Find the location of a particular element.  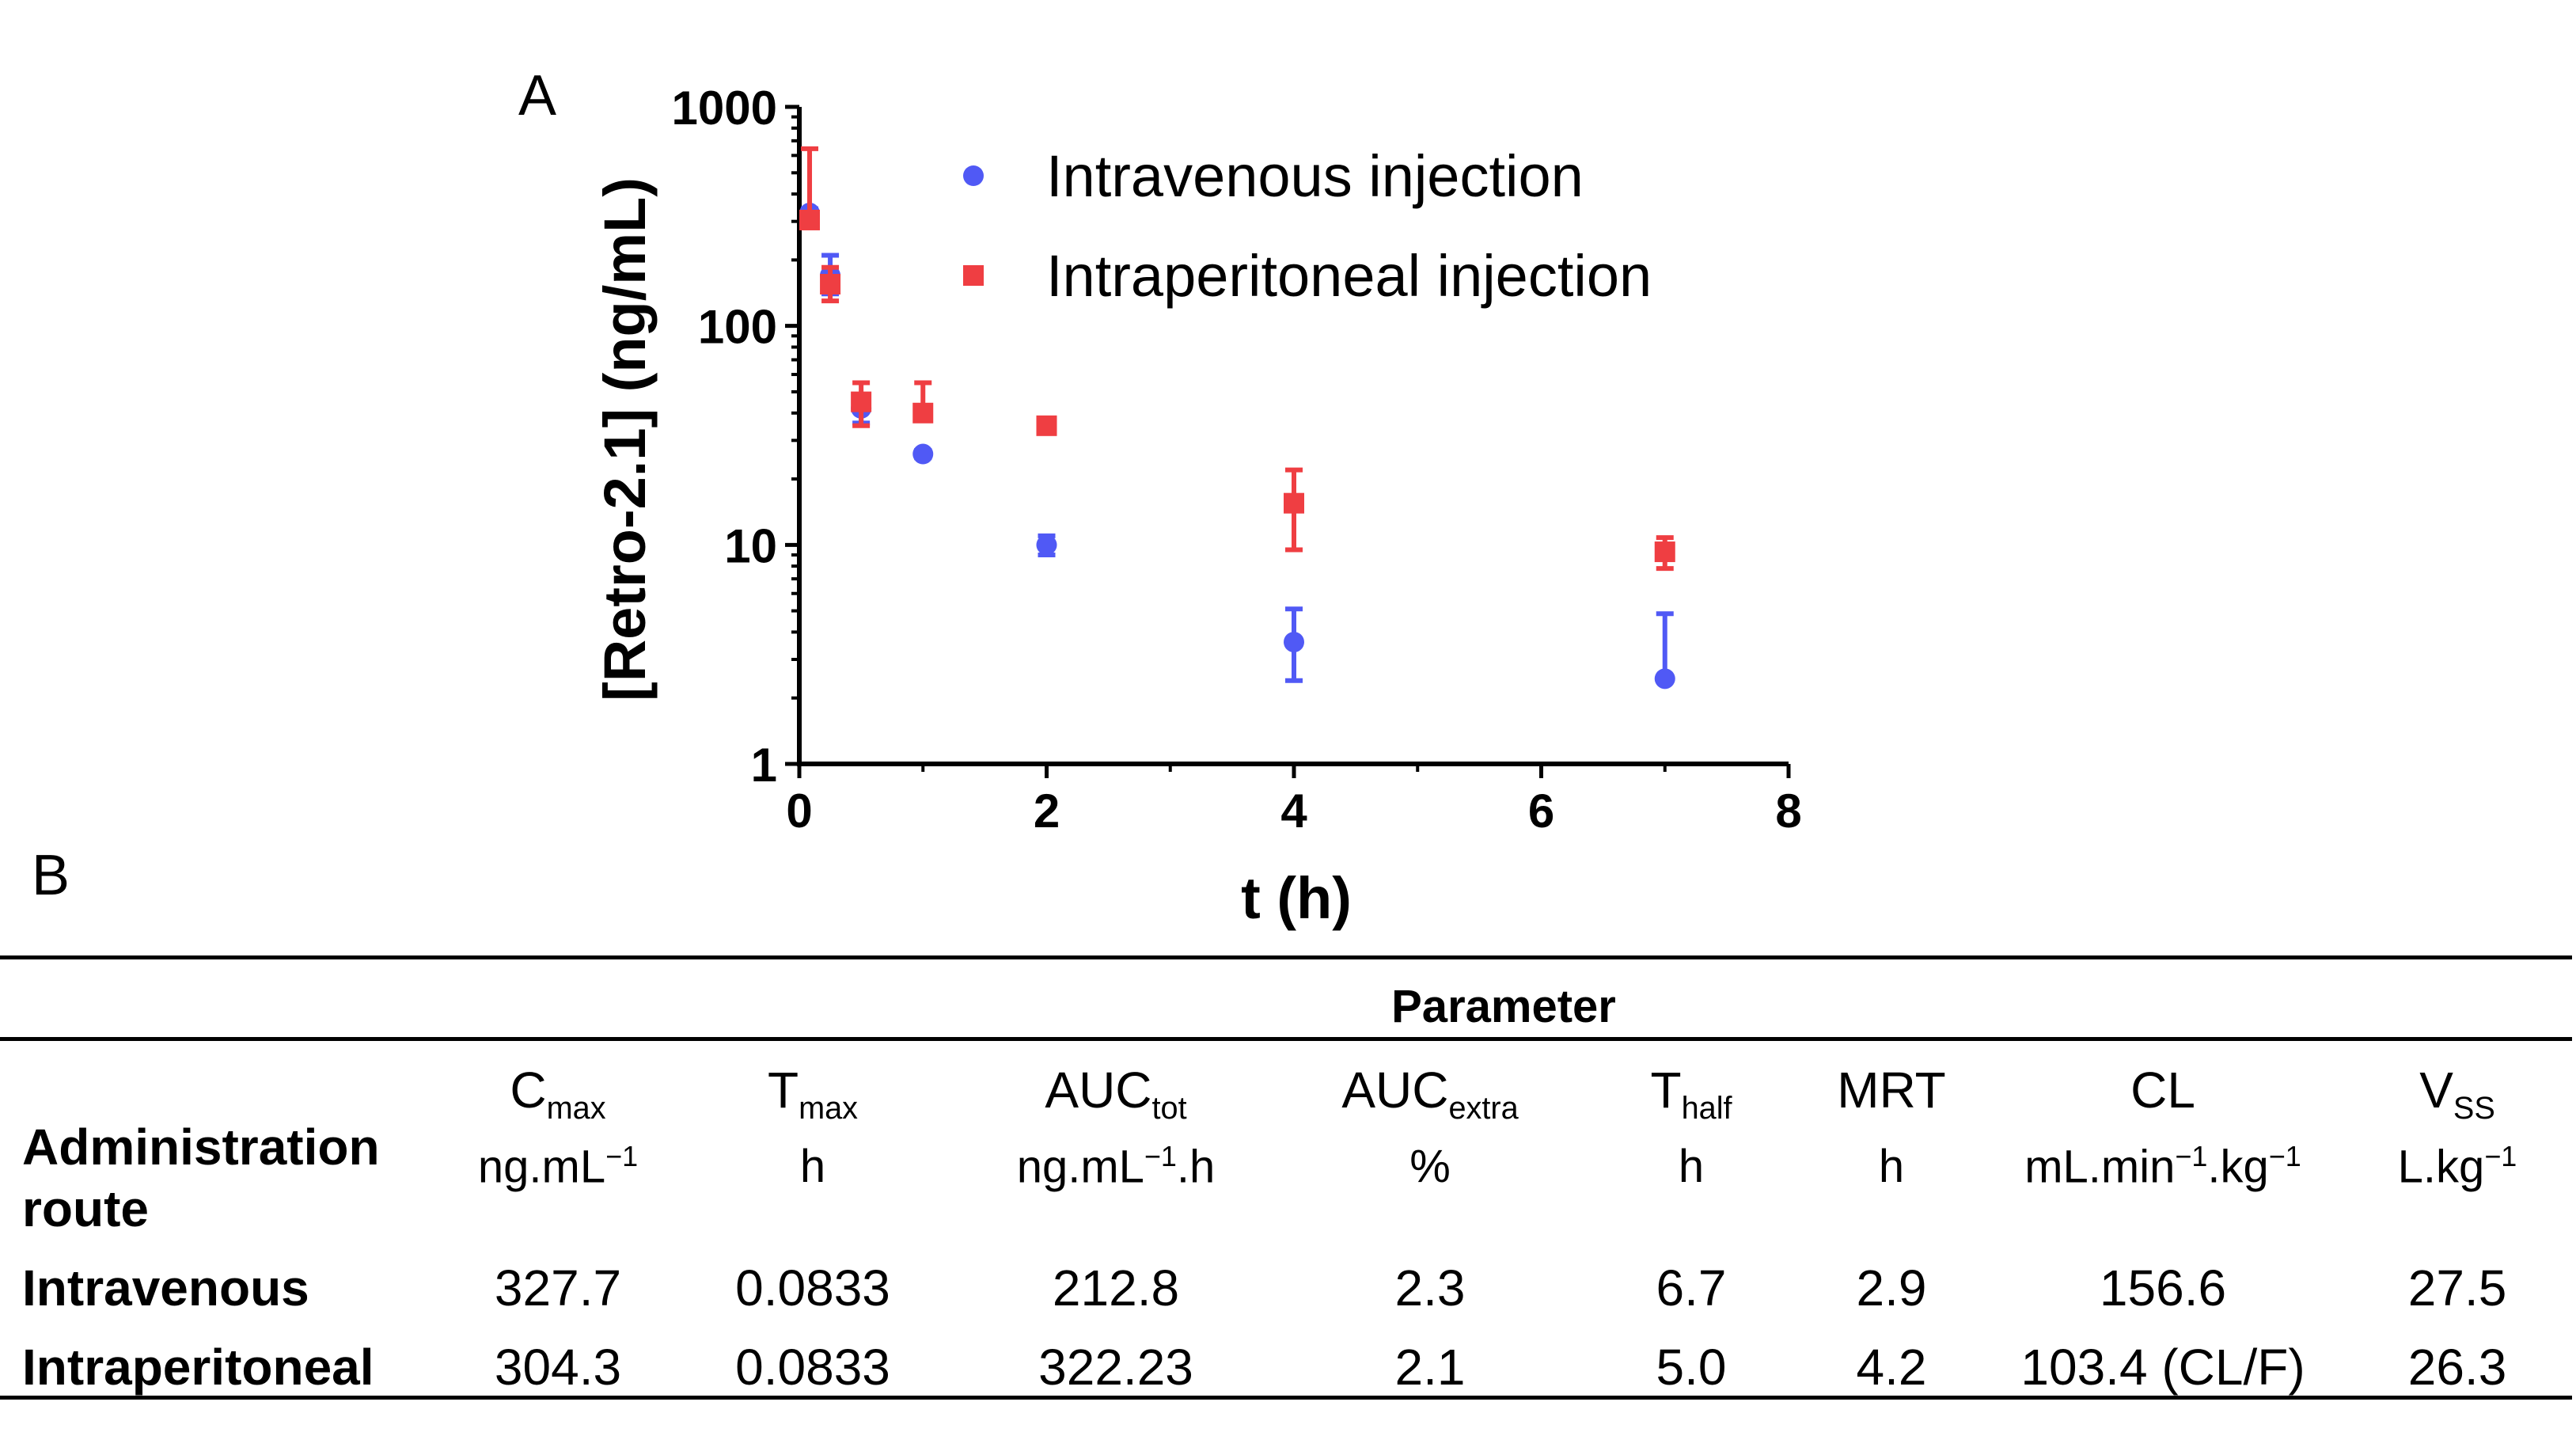

column-unit: mL.min−1.kg−1 is located at coordinates (2162, 1166).